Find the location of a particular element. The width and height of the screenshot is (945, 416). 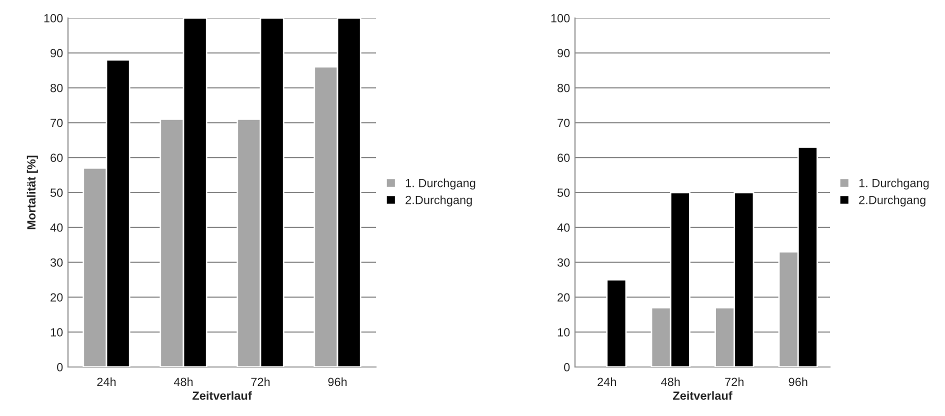

bar is located at coordinates (616, 323).